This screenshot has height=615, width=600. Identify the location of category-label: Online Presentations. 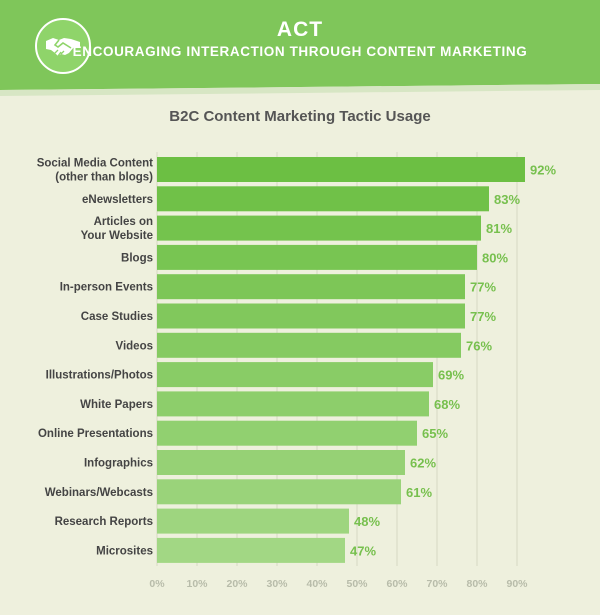
(95, 434).